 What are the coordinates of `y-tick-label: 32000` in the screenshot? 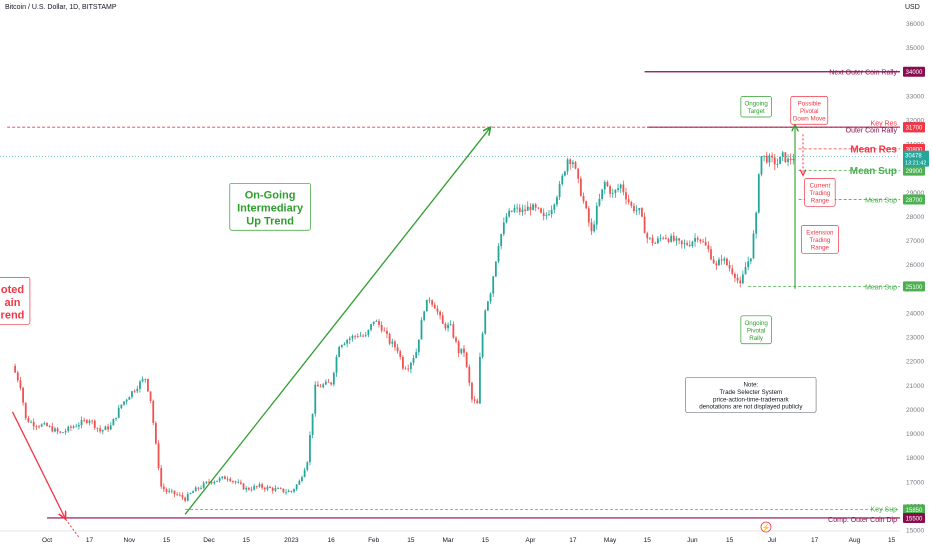 It's located at (915, 120).